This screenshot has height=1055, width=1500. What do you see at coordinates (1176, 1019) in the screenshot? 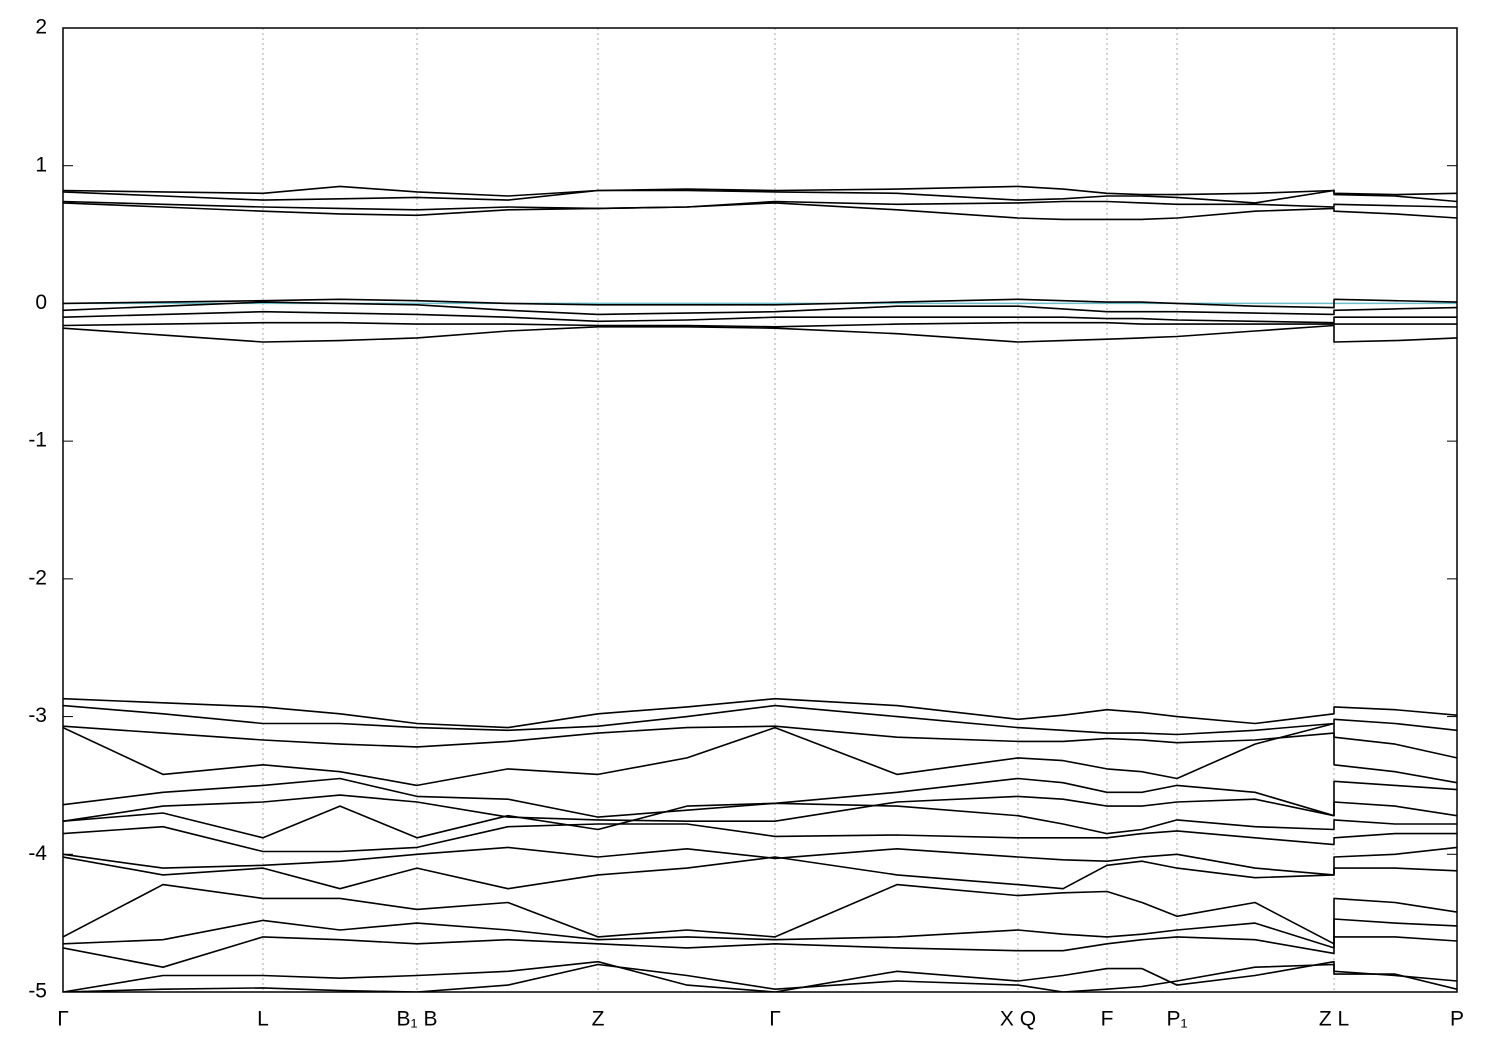
I see `x-tick-label: P₁` at bounding box center [1176, 1019].